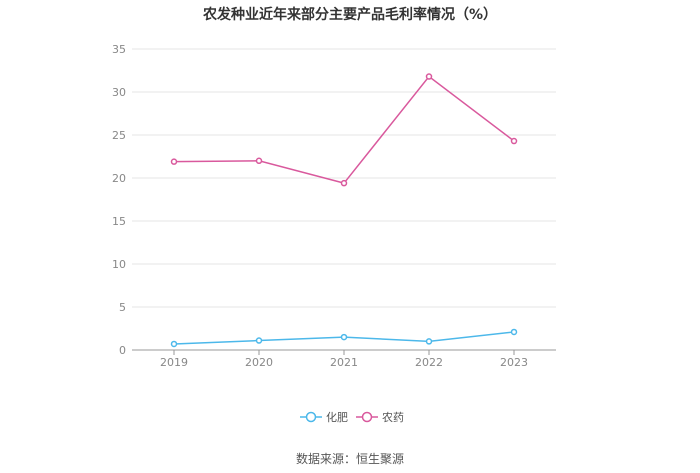 Image resolution: width=700 pixels, height=473 pixels. Describe the element at coordinates (119, 178) in the screenshot. I see `y-tick-label: 20` at that location.